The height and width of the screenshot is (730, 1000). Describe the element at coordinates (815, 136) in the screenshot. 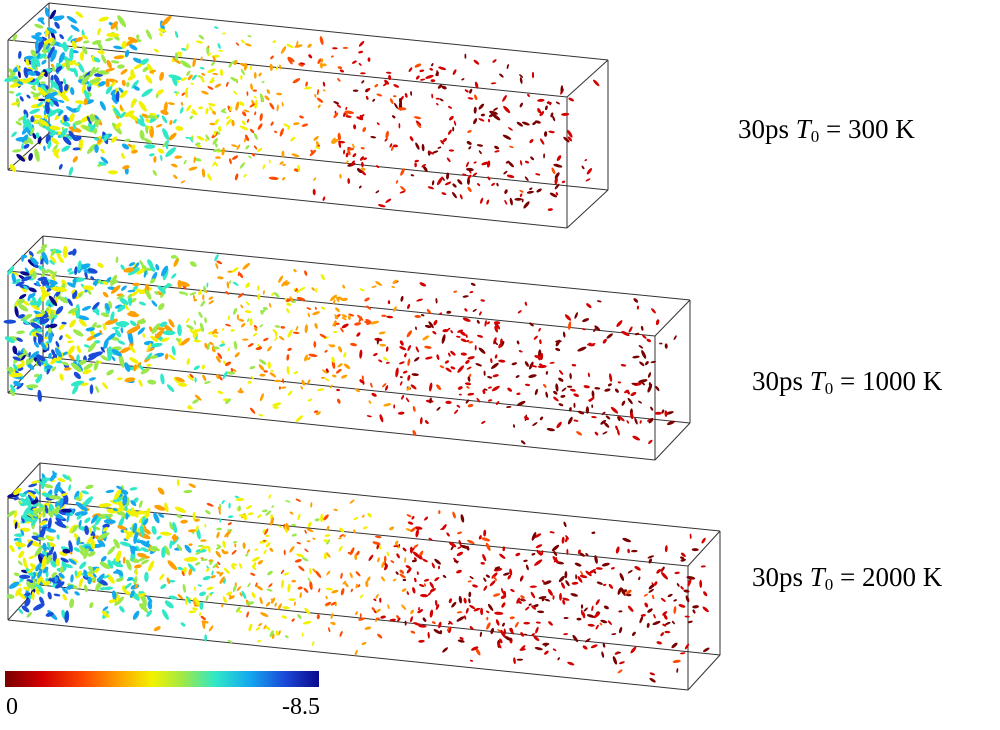

I see `label-subscript: 0` at that location.